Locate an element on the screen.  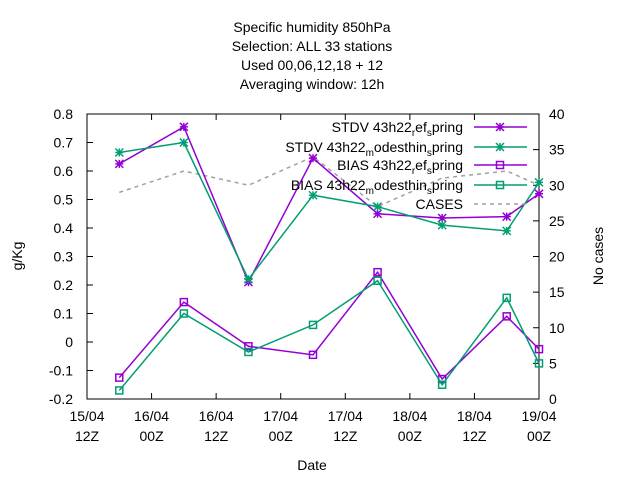
legend-label: STDV 43h22modesthinspring is located at coordinates (374, 149).